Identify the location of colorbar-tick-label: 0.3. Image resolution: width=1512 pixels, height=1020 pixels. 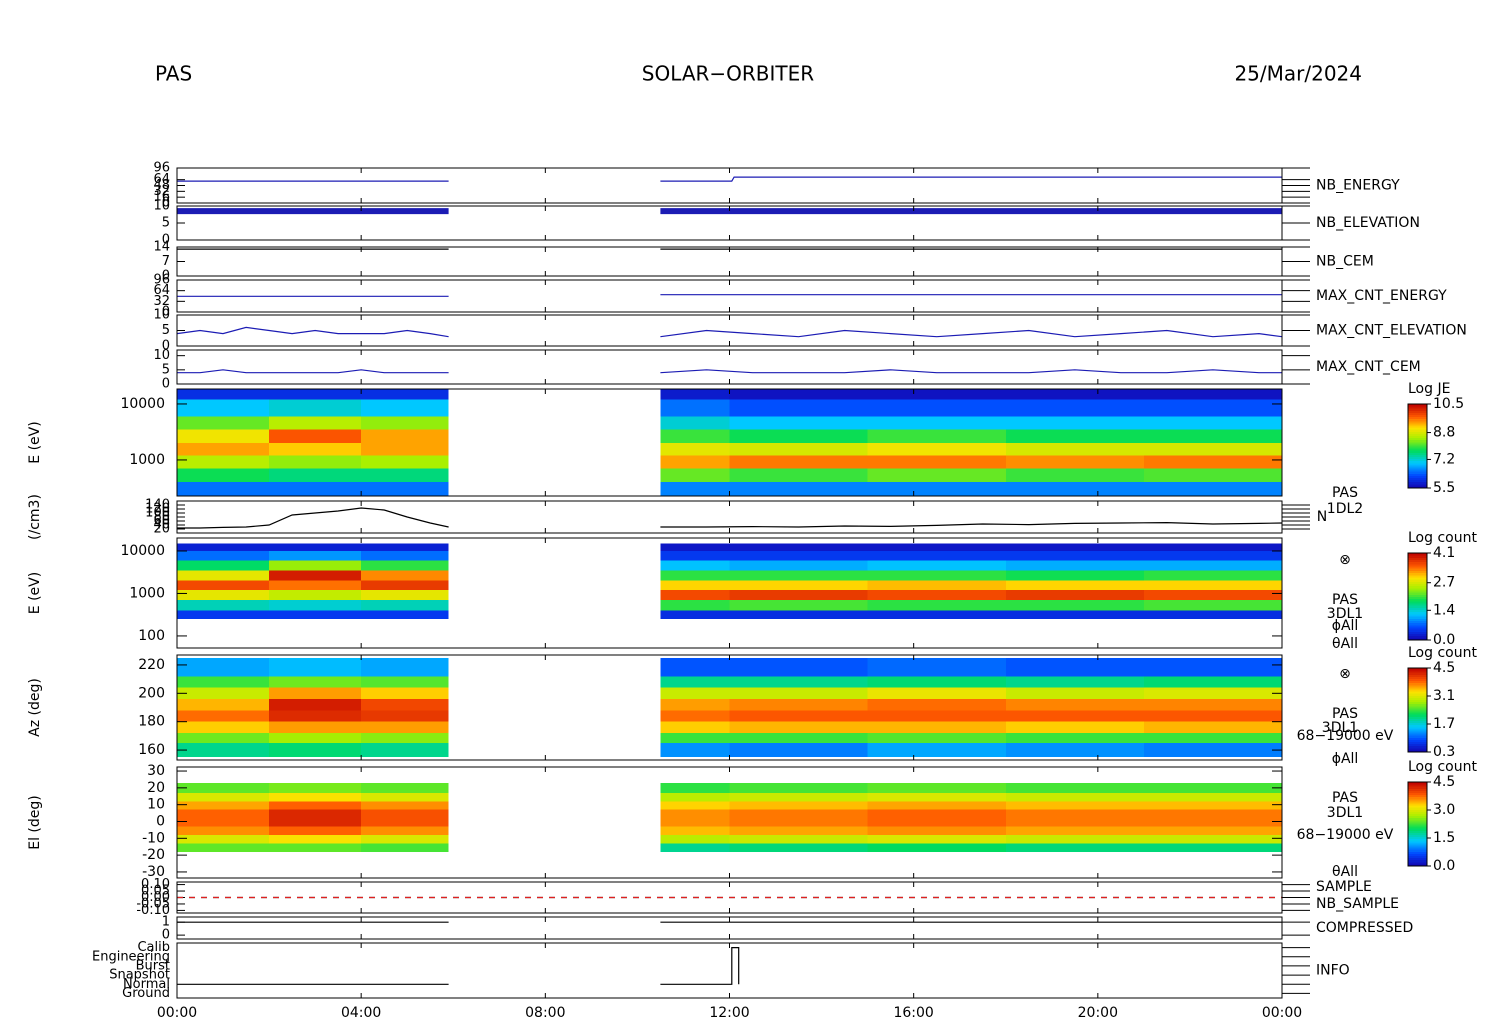
(1444, 752).